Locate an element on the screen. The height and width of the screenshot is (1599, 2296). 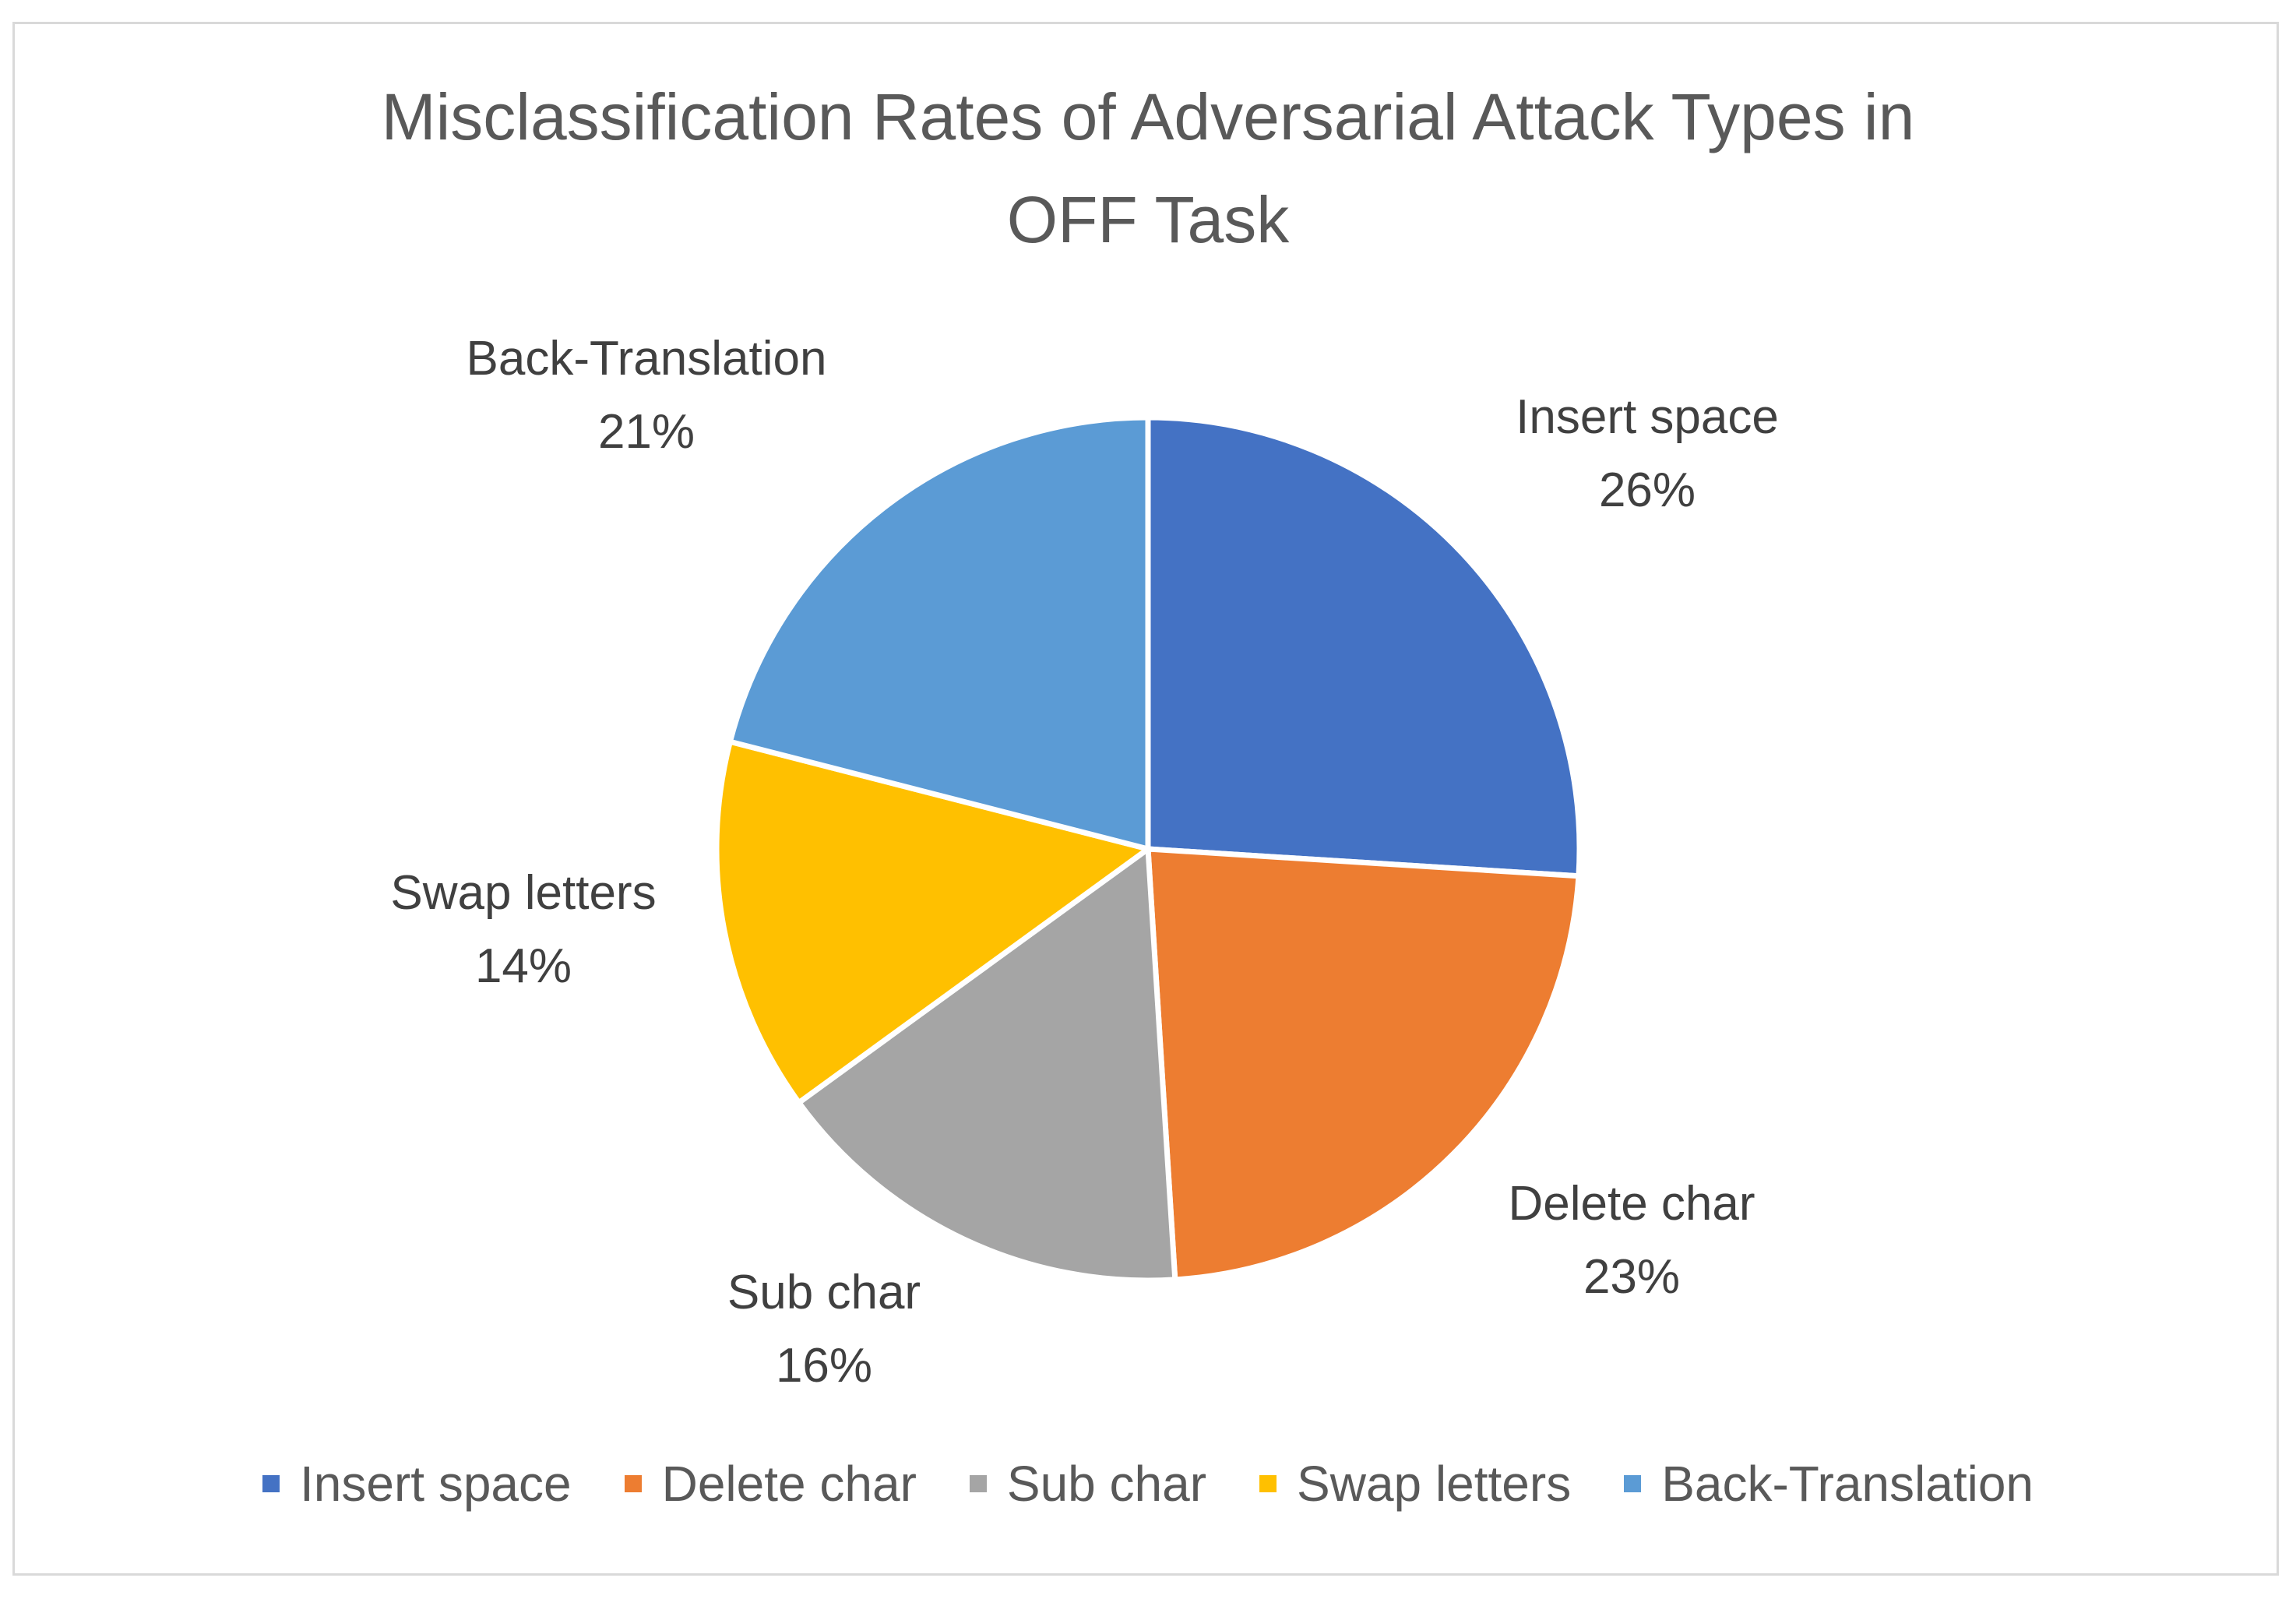
pie-slice-back-translation is located at coordinates (939, 633).